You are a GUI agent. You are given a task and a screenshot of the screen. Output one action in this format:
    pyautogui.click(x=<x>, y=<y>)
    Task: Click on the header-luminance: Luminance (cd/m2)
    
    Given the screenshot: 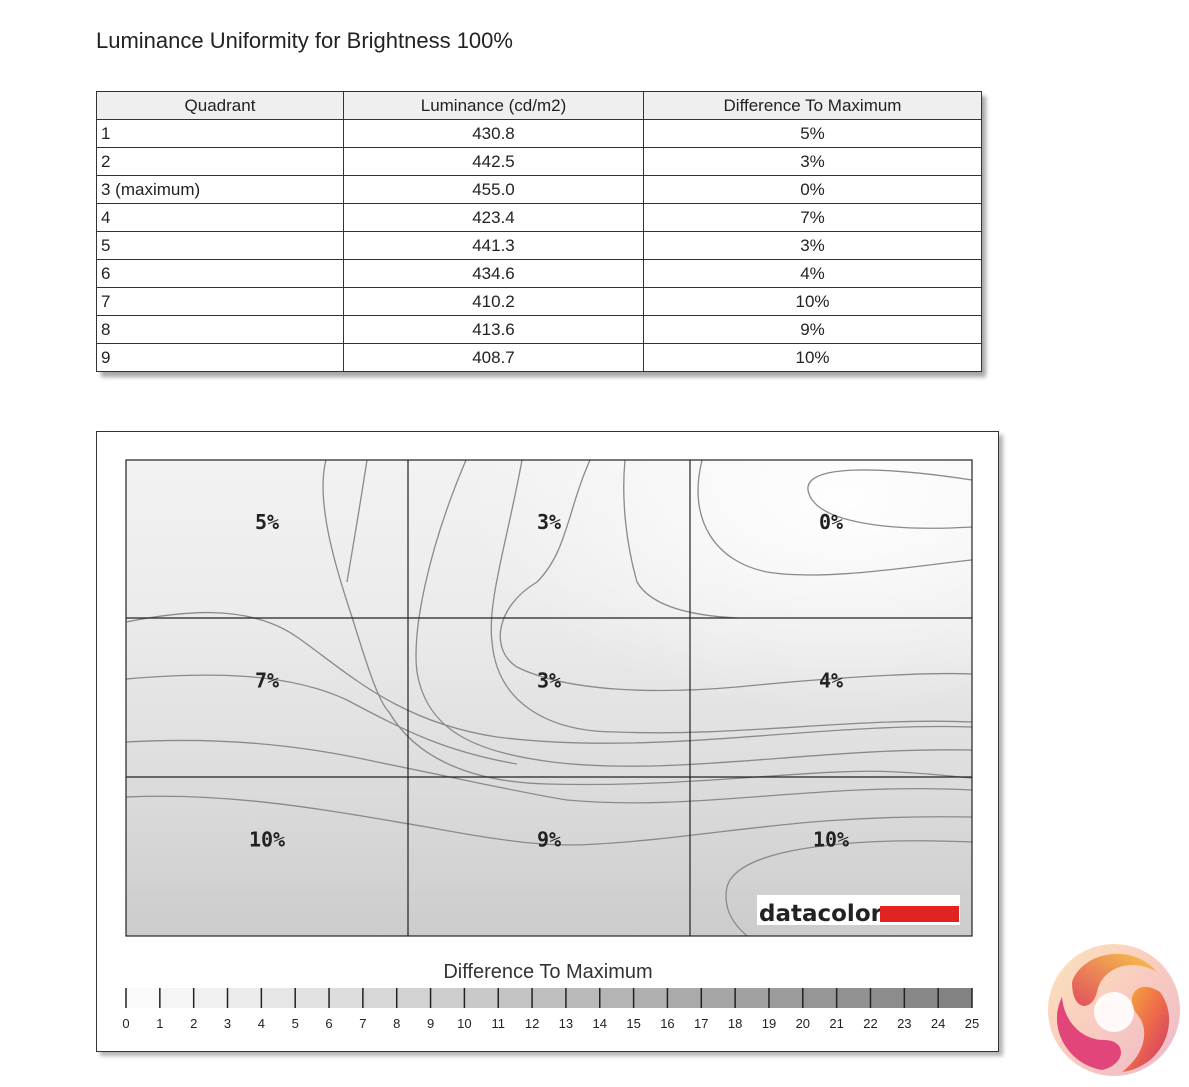 What is the action you would take?
    pyautogui.click(x=493, y=105)
    